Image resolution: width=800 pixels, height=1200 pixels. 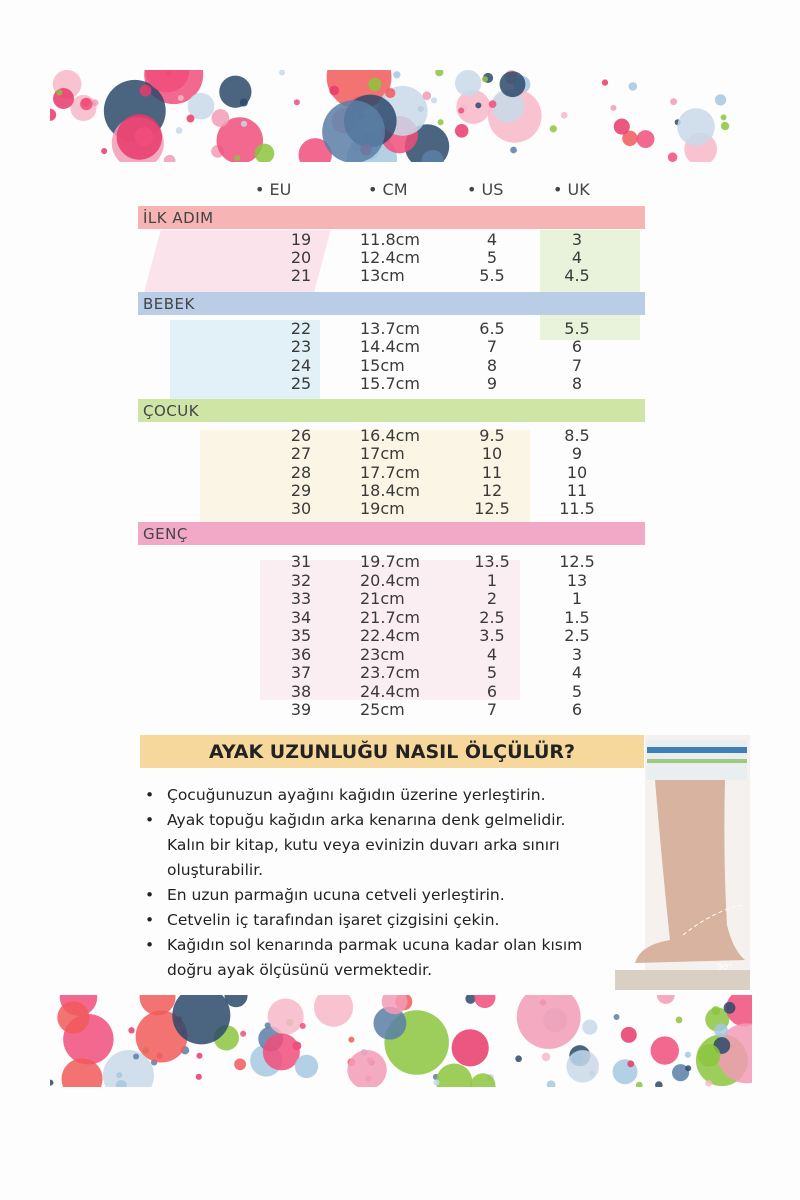 I want to click on eu-size: 39, so click(x=301, y=709).